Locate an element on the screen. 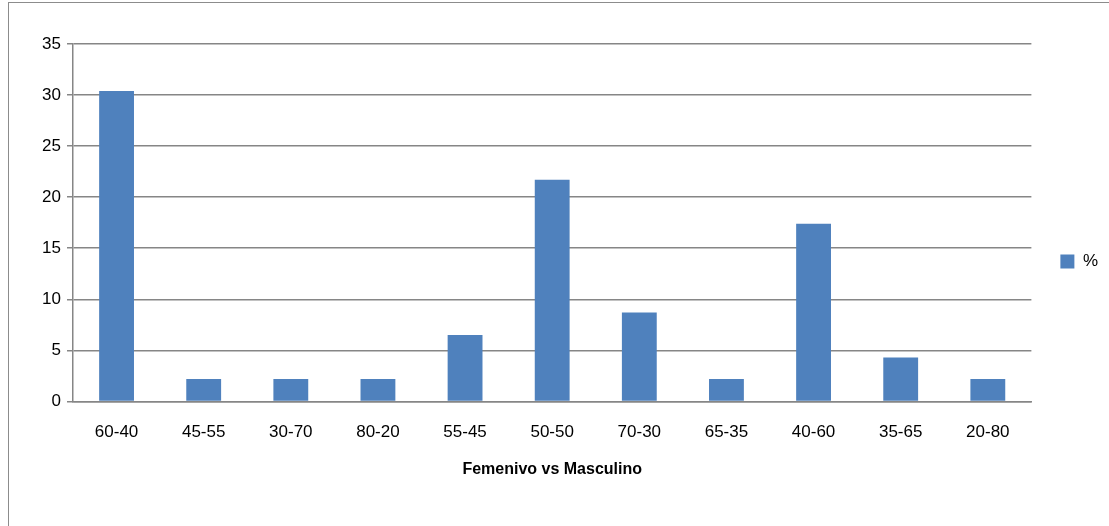 The width and height of the screenshot is (1109, 526). legend-label: % is located at coordinates (1090, 261).